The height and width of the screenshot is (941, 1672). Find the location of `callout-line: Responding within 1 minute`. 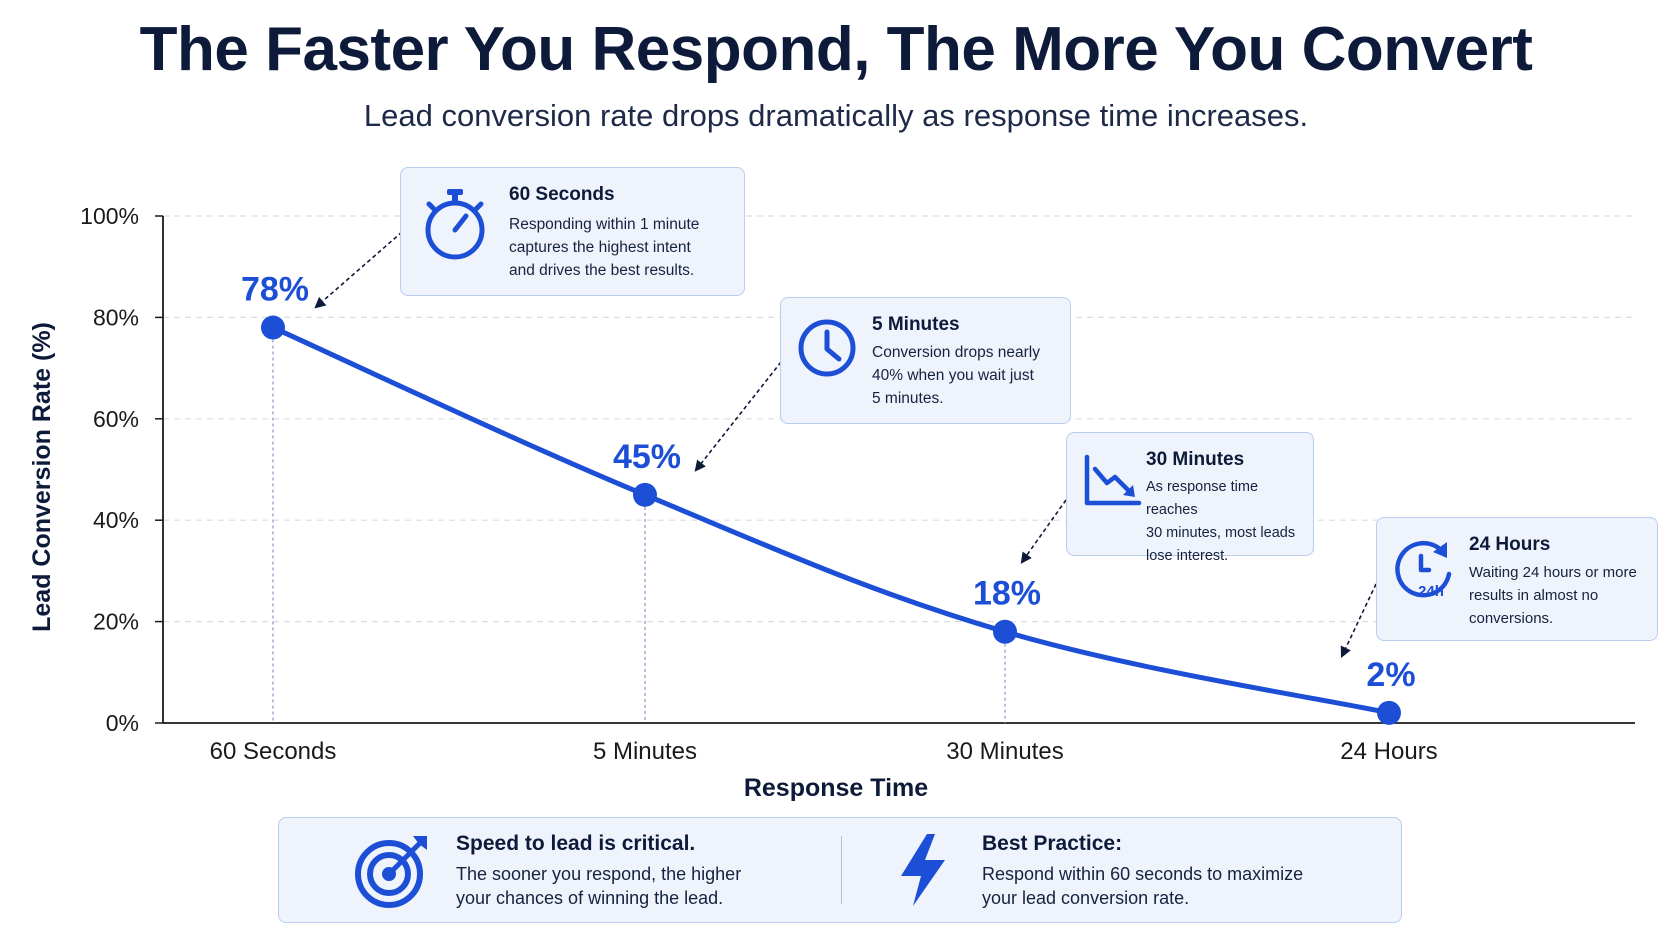

callout-line: Responding within 1 minute is located at coordinates (604, 224).